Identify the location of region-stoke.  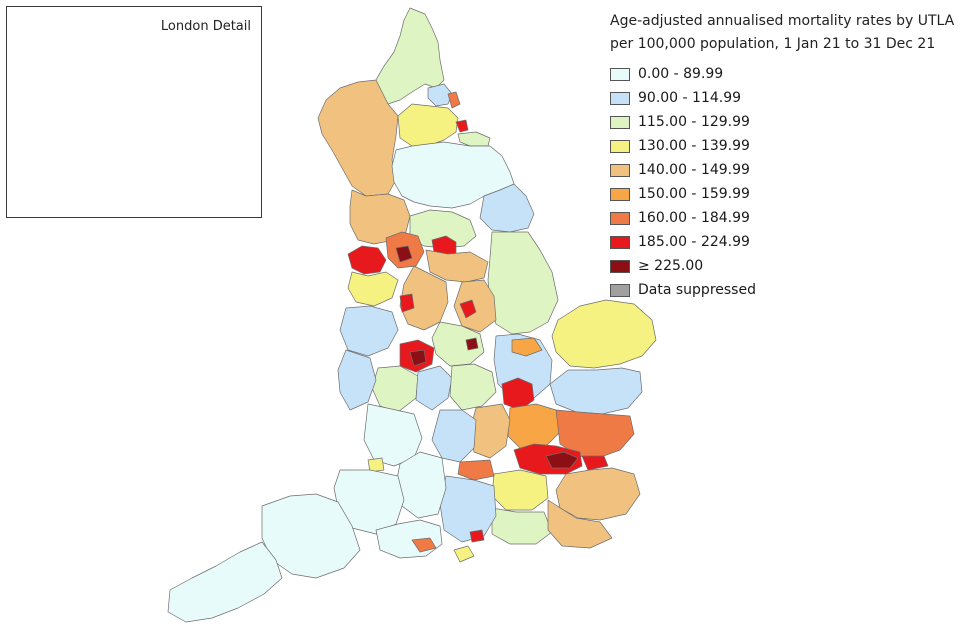
(407, 303).